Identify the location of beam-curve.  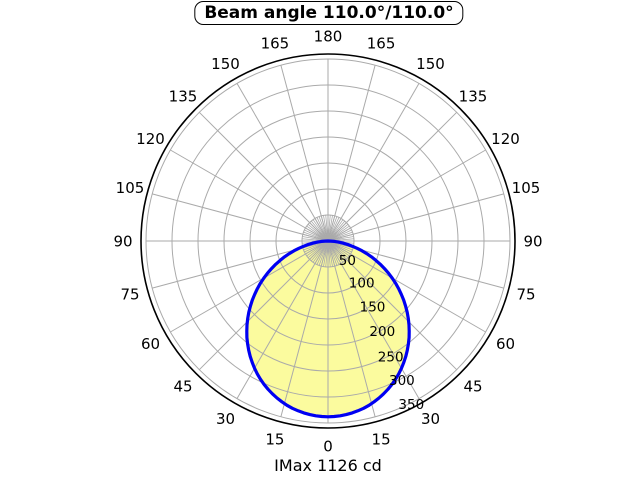
(328, 329).